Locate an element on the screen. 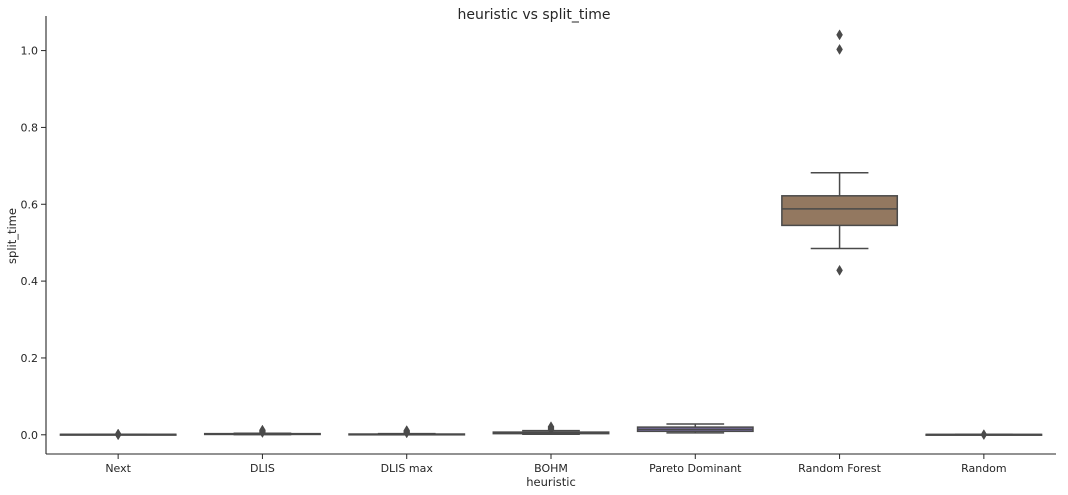  y-tick-label: 0.6 is located at coordinates (30, 204).